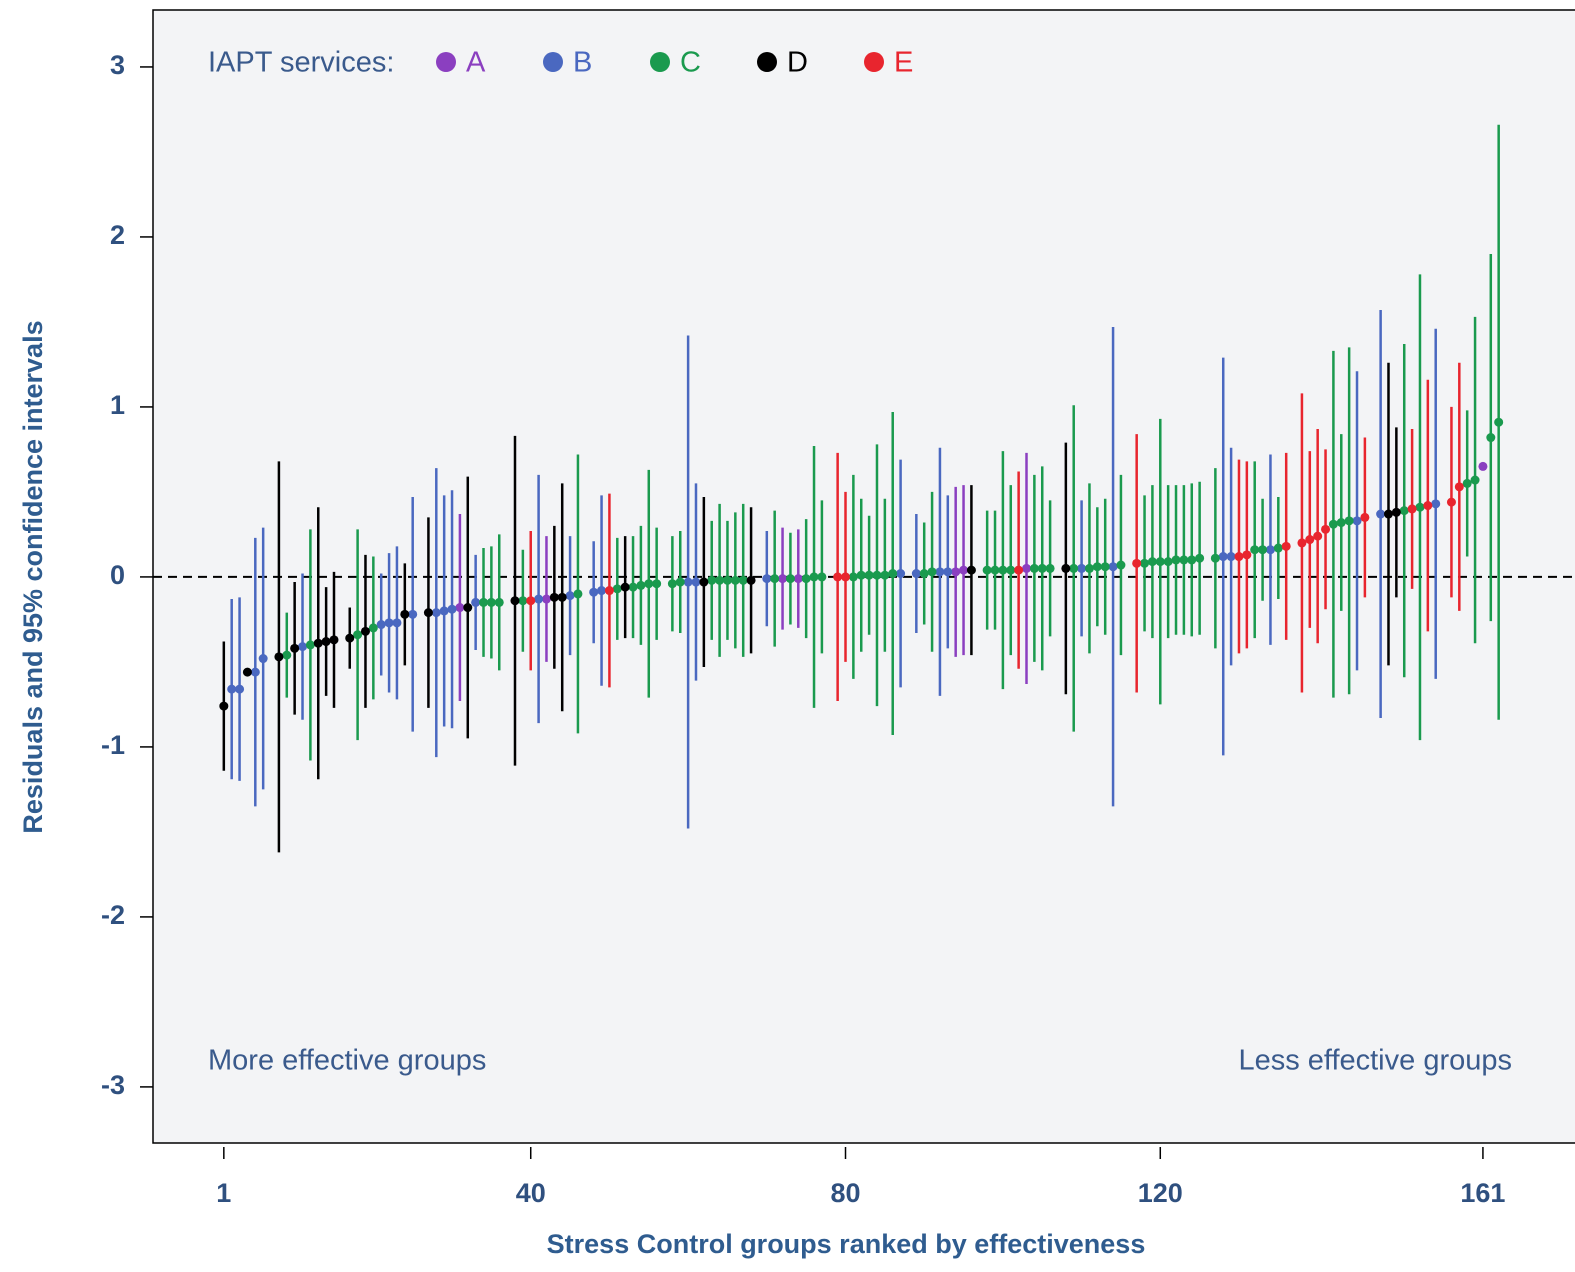 The width and height of the screenshot is (1575, 1272). What do you see at coordinates (1160, 1193) in the screenshot?
I see `x-tick-label: 120` at bounding box center [1160, 1193].